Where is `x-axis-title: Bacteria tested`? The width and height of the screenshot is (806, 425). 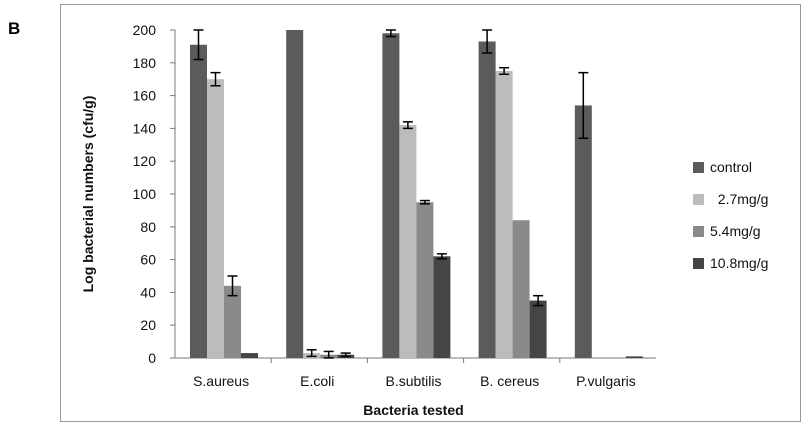 x-axis-title: Bacteria tested is located at coordinates (413, 410).